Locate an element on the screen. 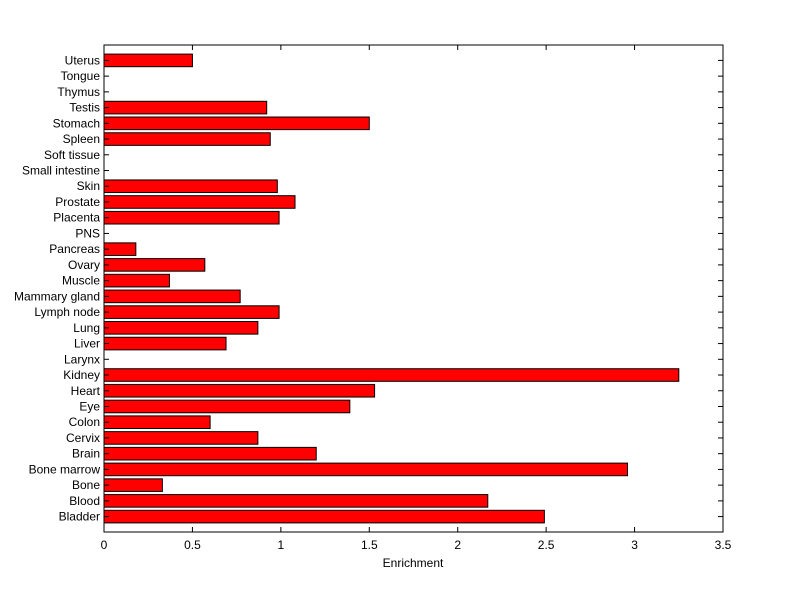  y-tick-label: Tongue is located at coordinates (81, 76).